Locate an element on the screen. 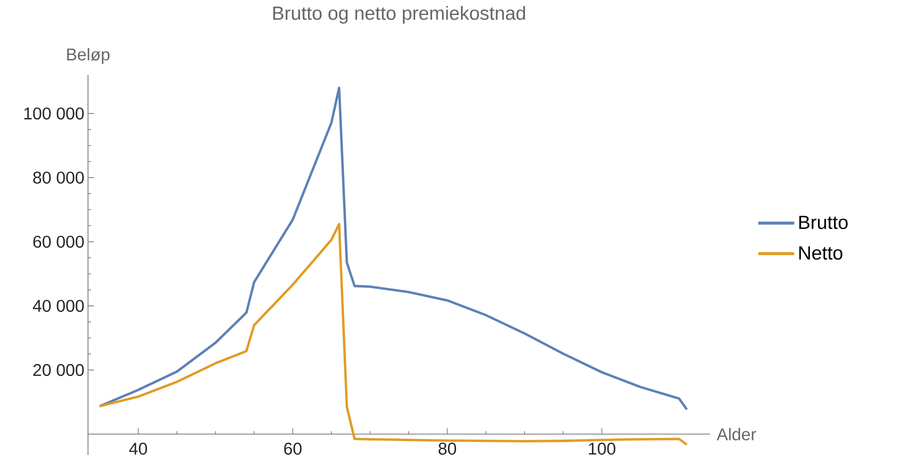  y-tick-label: 60 000 is located at coordinates (58, 242).